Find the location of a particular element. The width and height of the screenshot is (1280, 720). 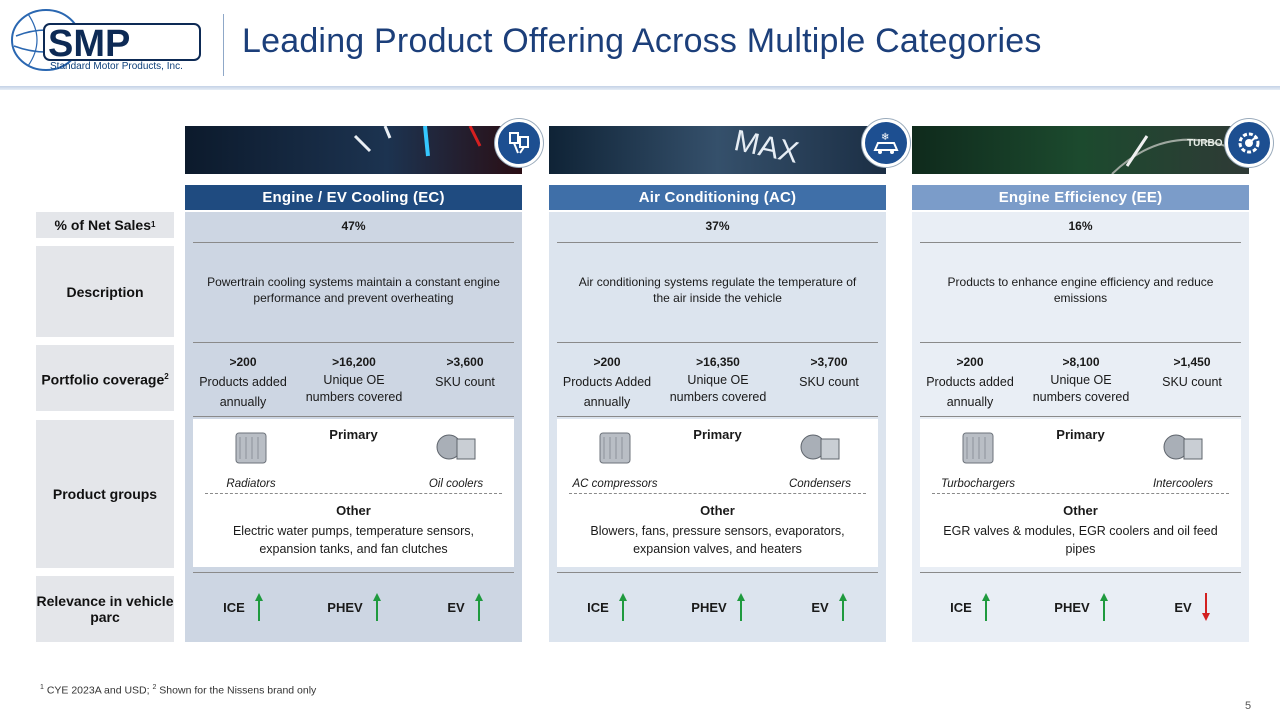

logo-text: SMP is located at coordinates (89, 44).